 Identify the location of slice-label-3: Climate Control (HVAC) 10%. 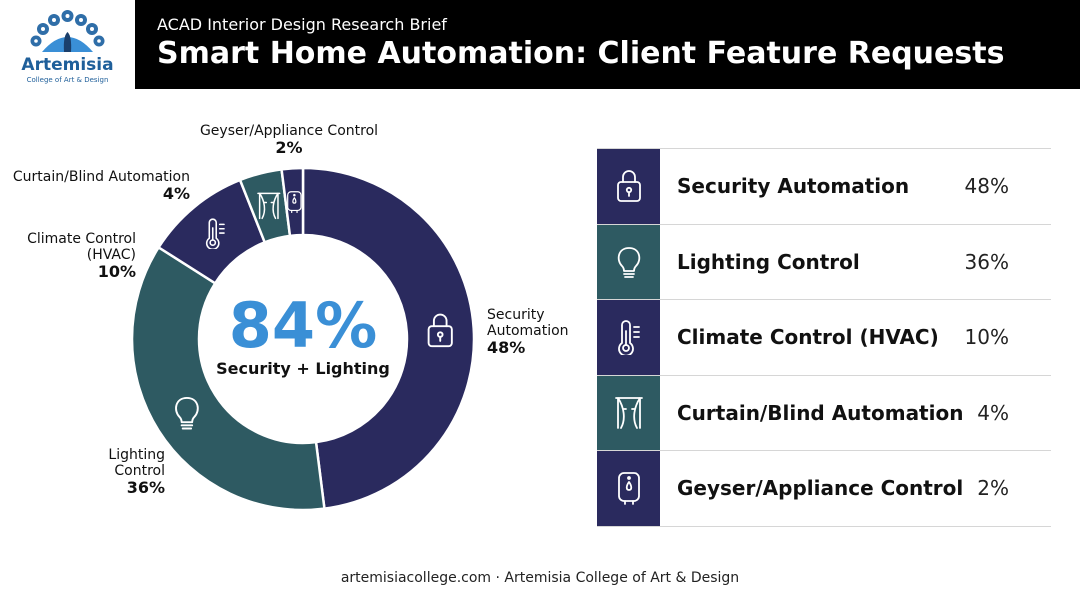
(81, 256).